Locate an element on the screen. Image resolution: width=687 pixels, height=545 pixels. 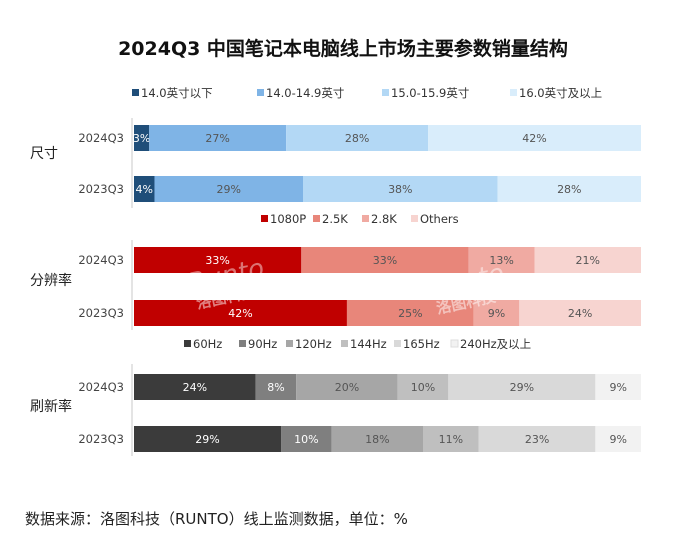
legend-label: 2.8K is located at coordinates (384, 219).